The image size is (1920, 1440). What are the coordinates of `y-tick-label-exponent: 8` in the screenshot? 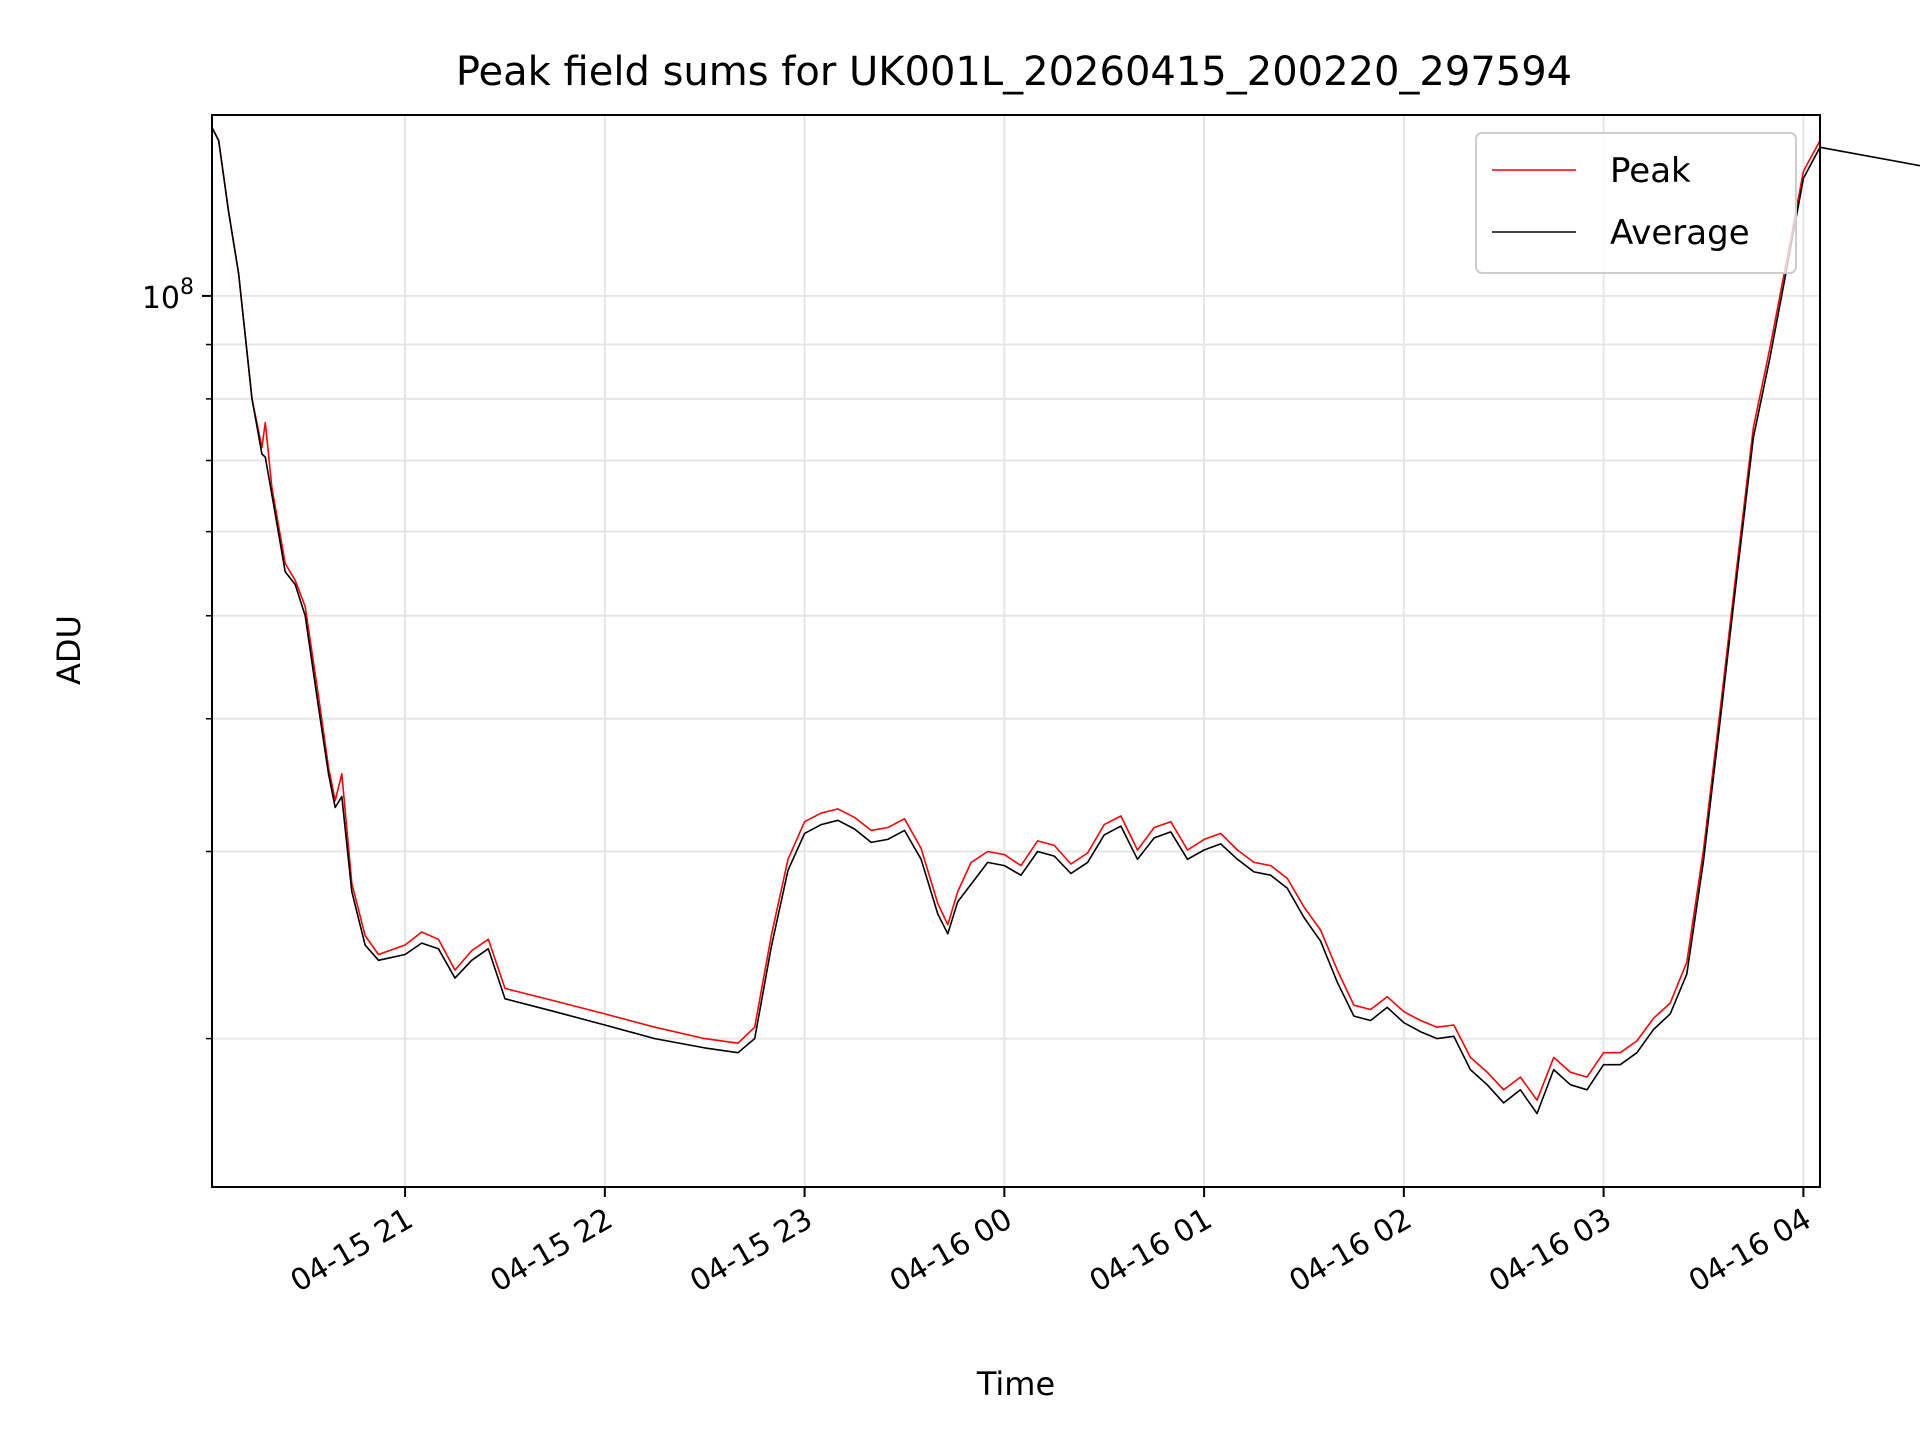 It's located at (187, 287).